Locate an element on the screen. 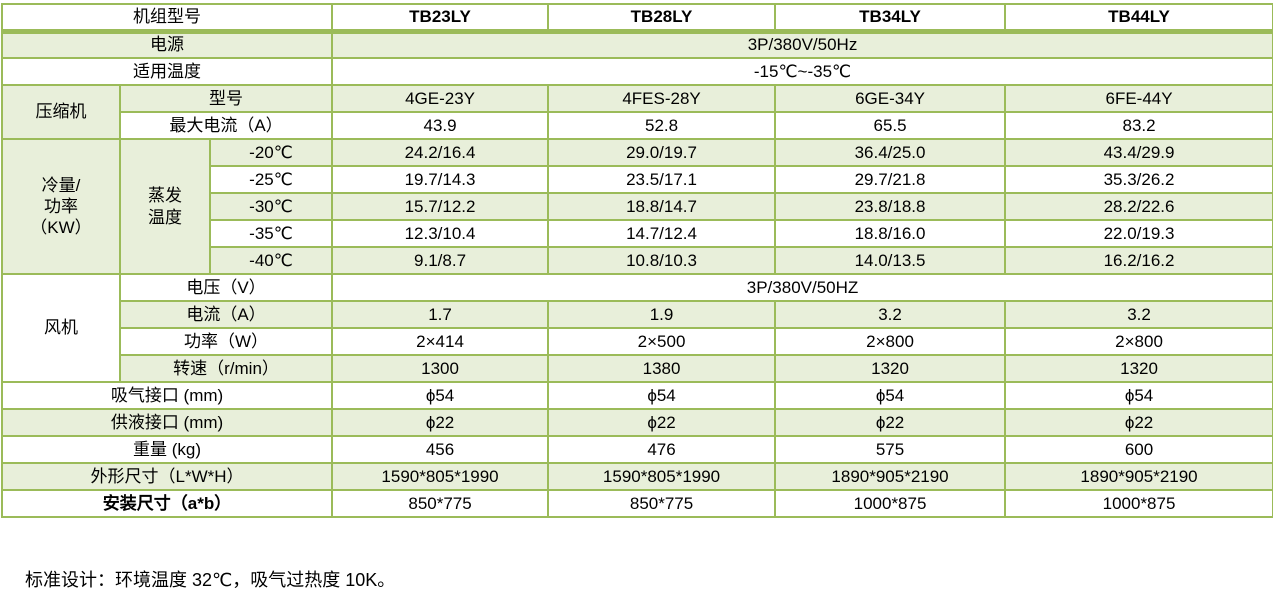 The height and width of the screenshot is (592, 1273). header-row: 机组型号 TB23LY TB28LY TB34LY TB44LY is located at coordinates (636, 18).